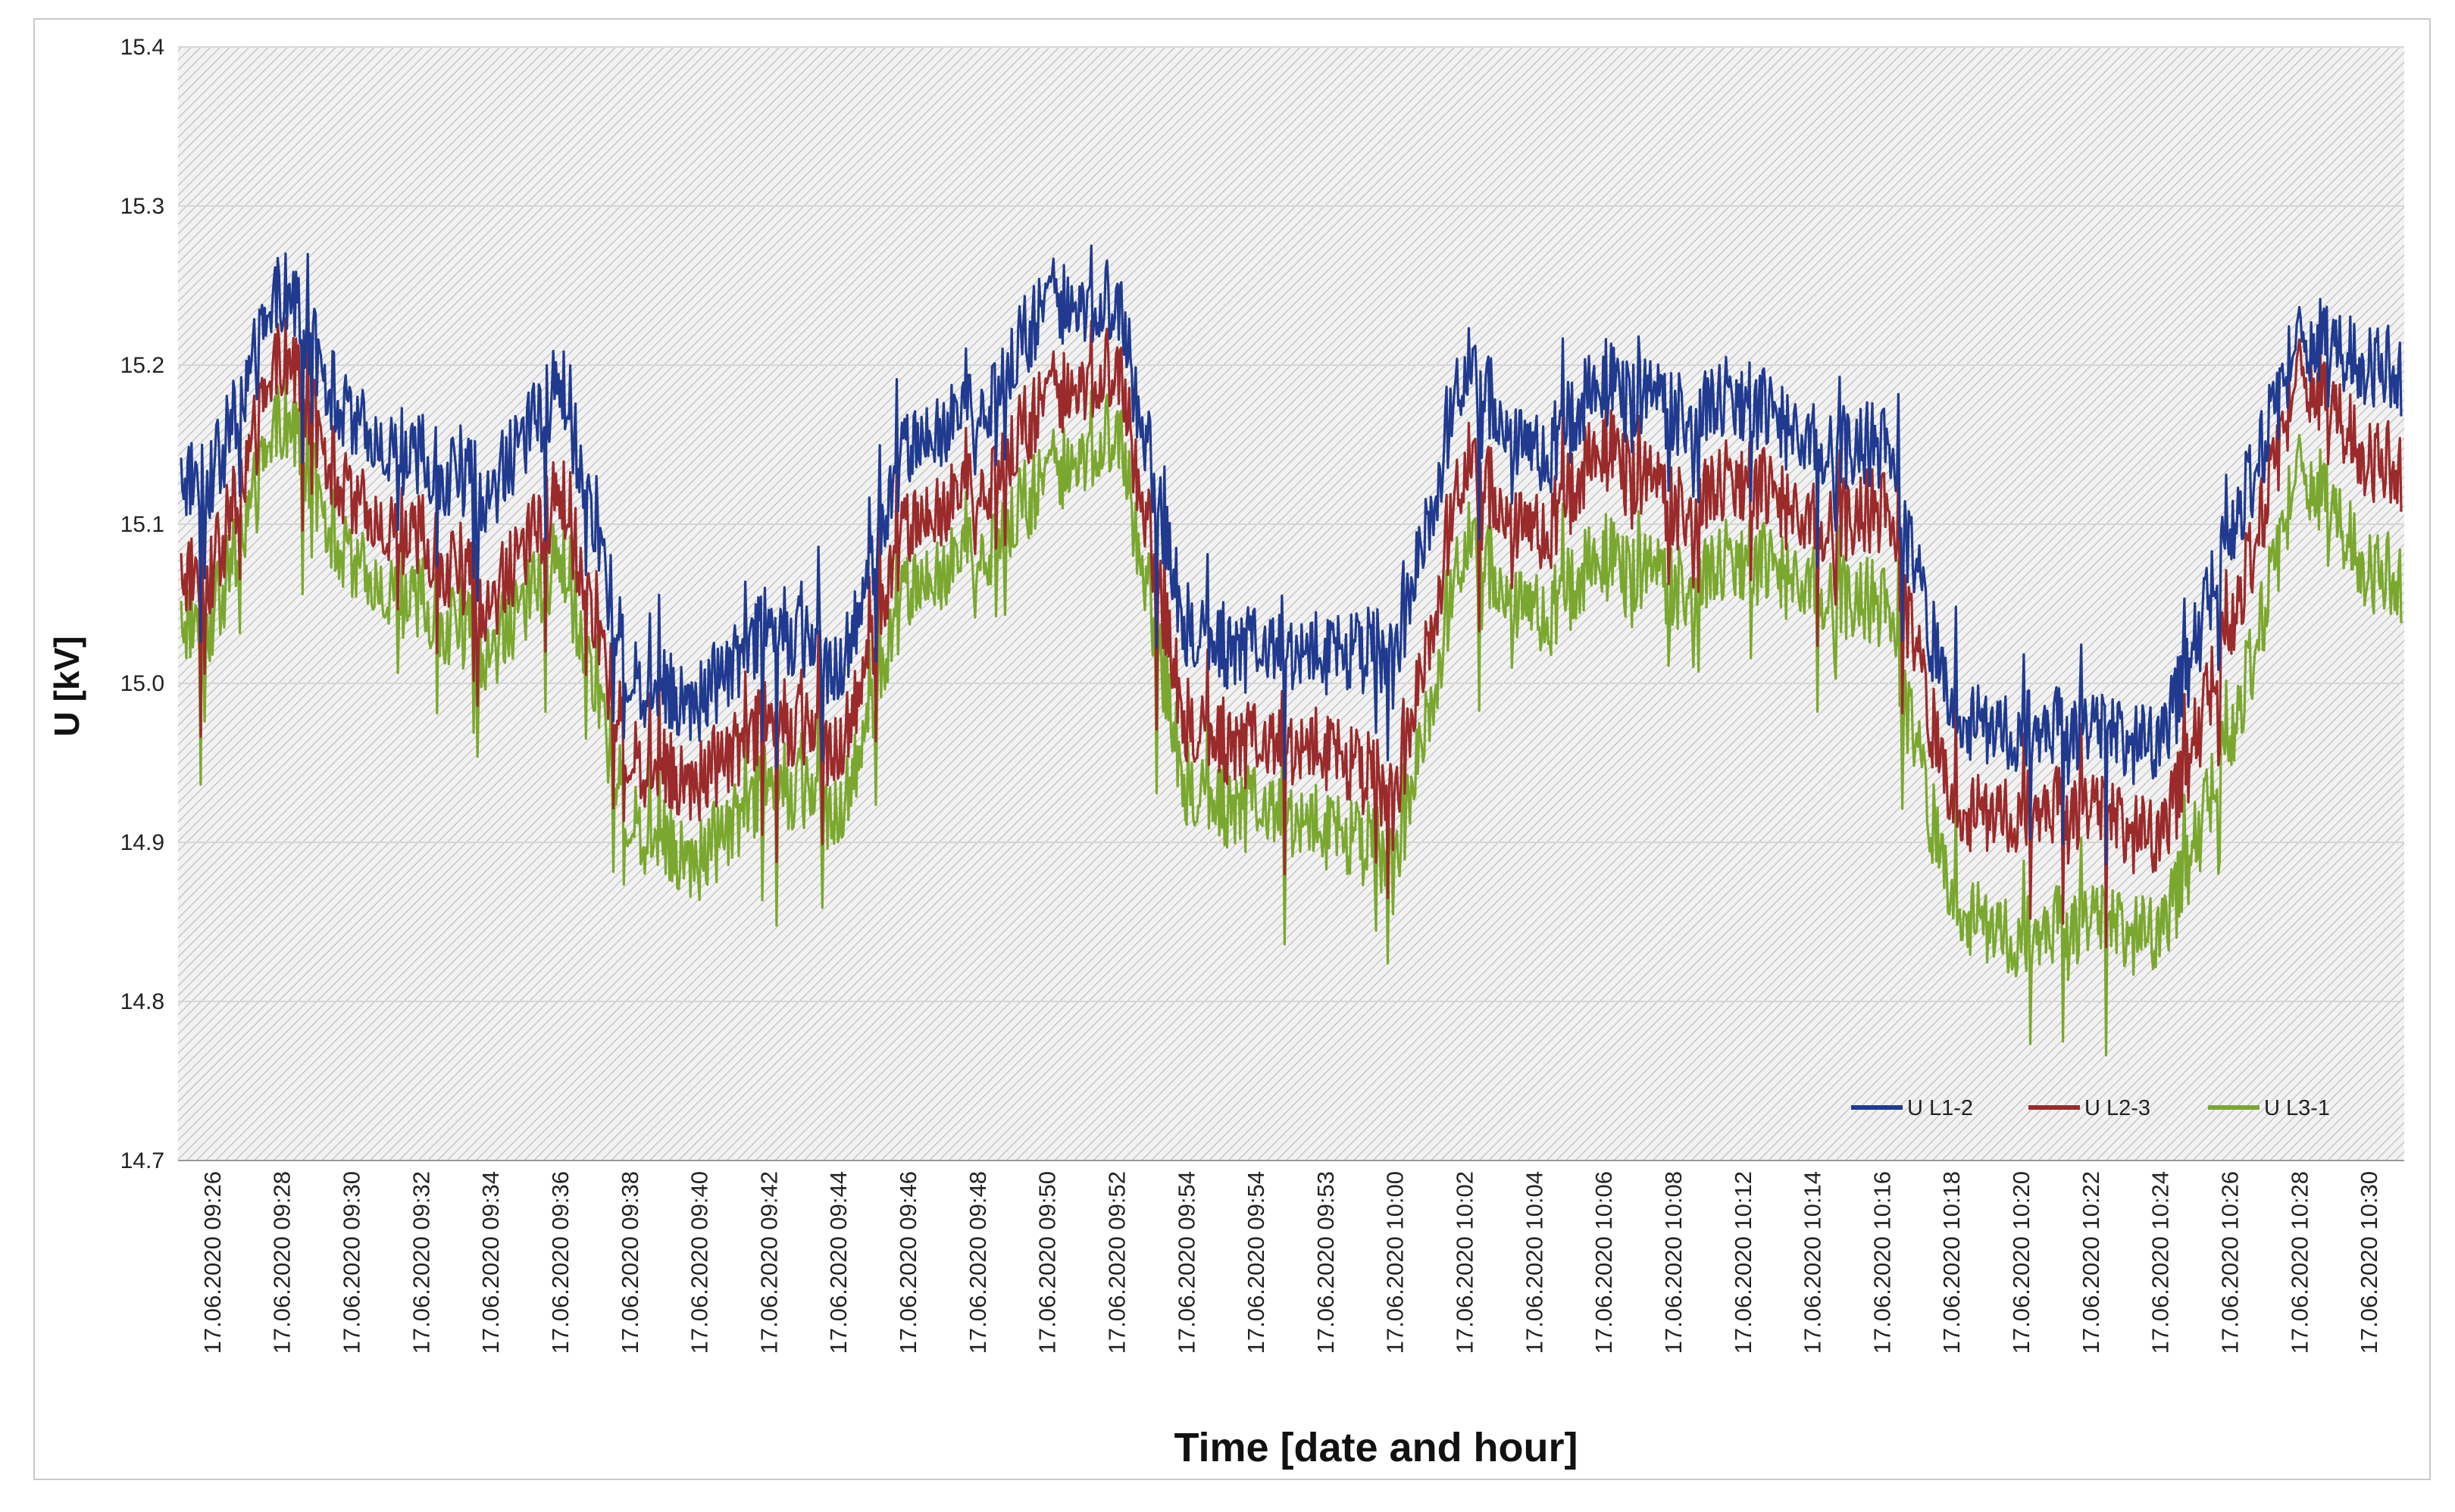 The height and width of the screenshot is (1512, 2455). What do you see at coordinates (2369, 1262) in the screenshot?
I see `x-tick-label: 17.06.2020 10:30` at bounding box center [2369, 1262].